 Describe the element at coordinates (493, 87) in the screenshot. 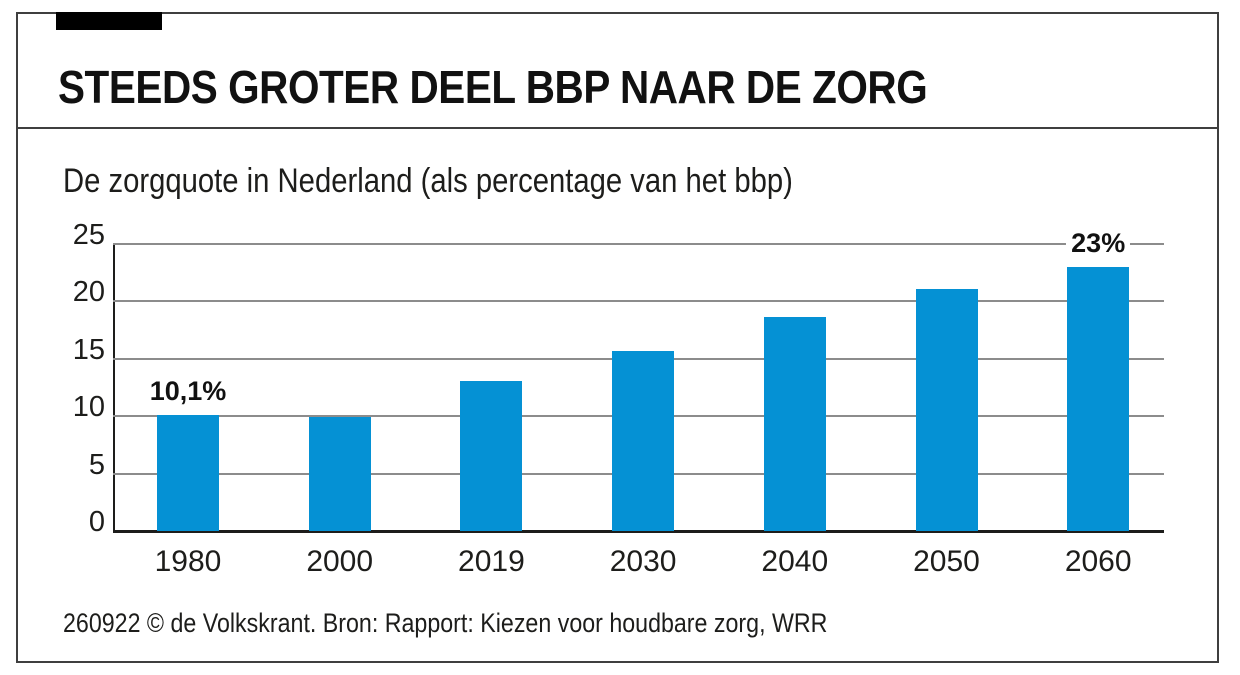

I see `page-title-text: STEEDS GROTER DEEL BBP NAAR DE ZORG` at that location.